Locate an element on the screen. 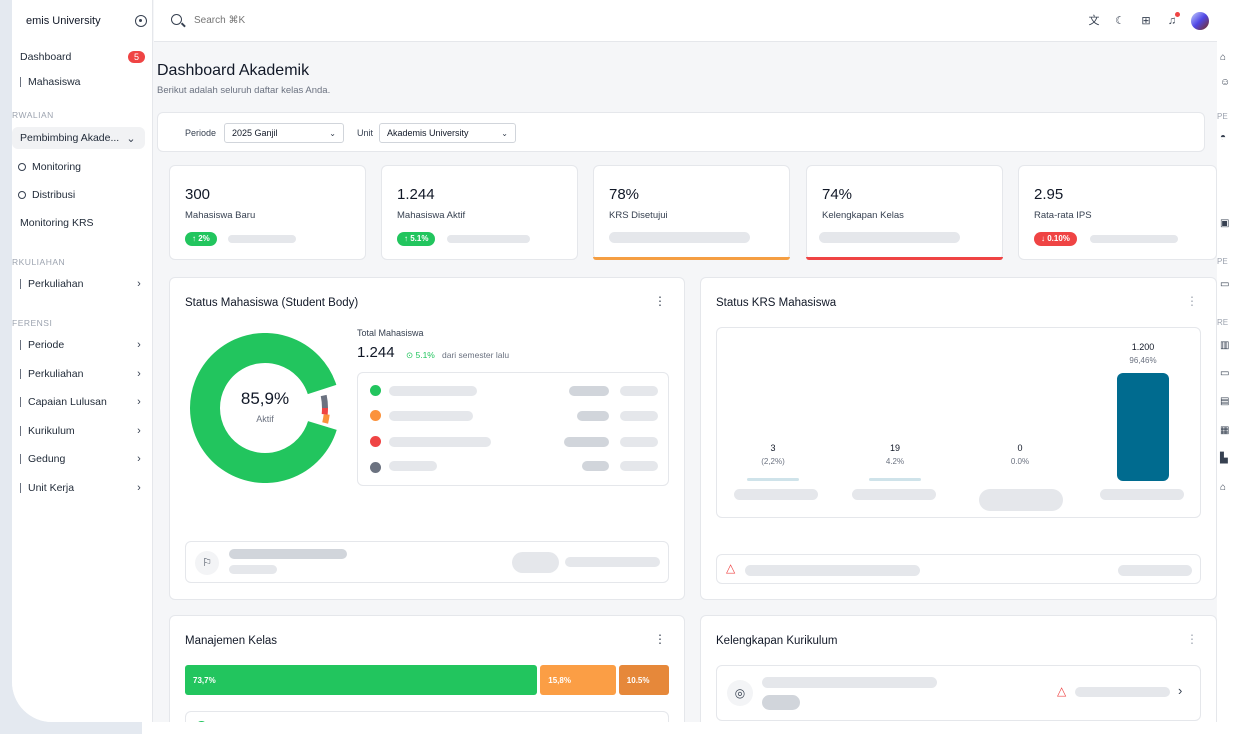 The width and height of the screenshot is (1241, 734). sidebar-item-periode: Periode › is located at coordinates (82, 345).